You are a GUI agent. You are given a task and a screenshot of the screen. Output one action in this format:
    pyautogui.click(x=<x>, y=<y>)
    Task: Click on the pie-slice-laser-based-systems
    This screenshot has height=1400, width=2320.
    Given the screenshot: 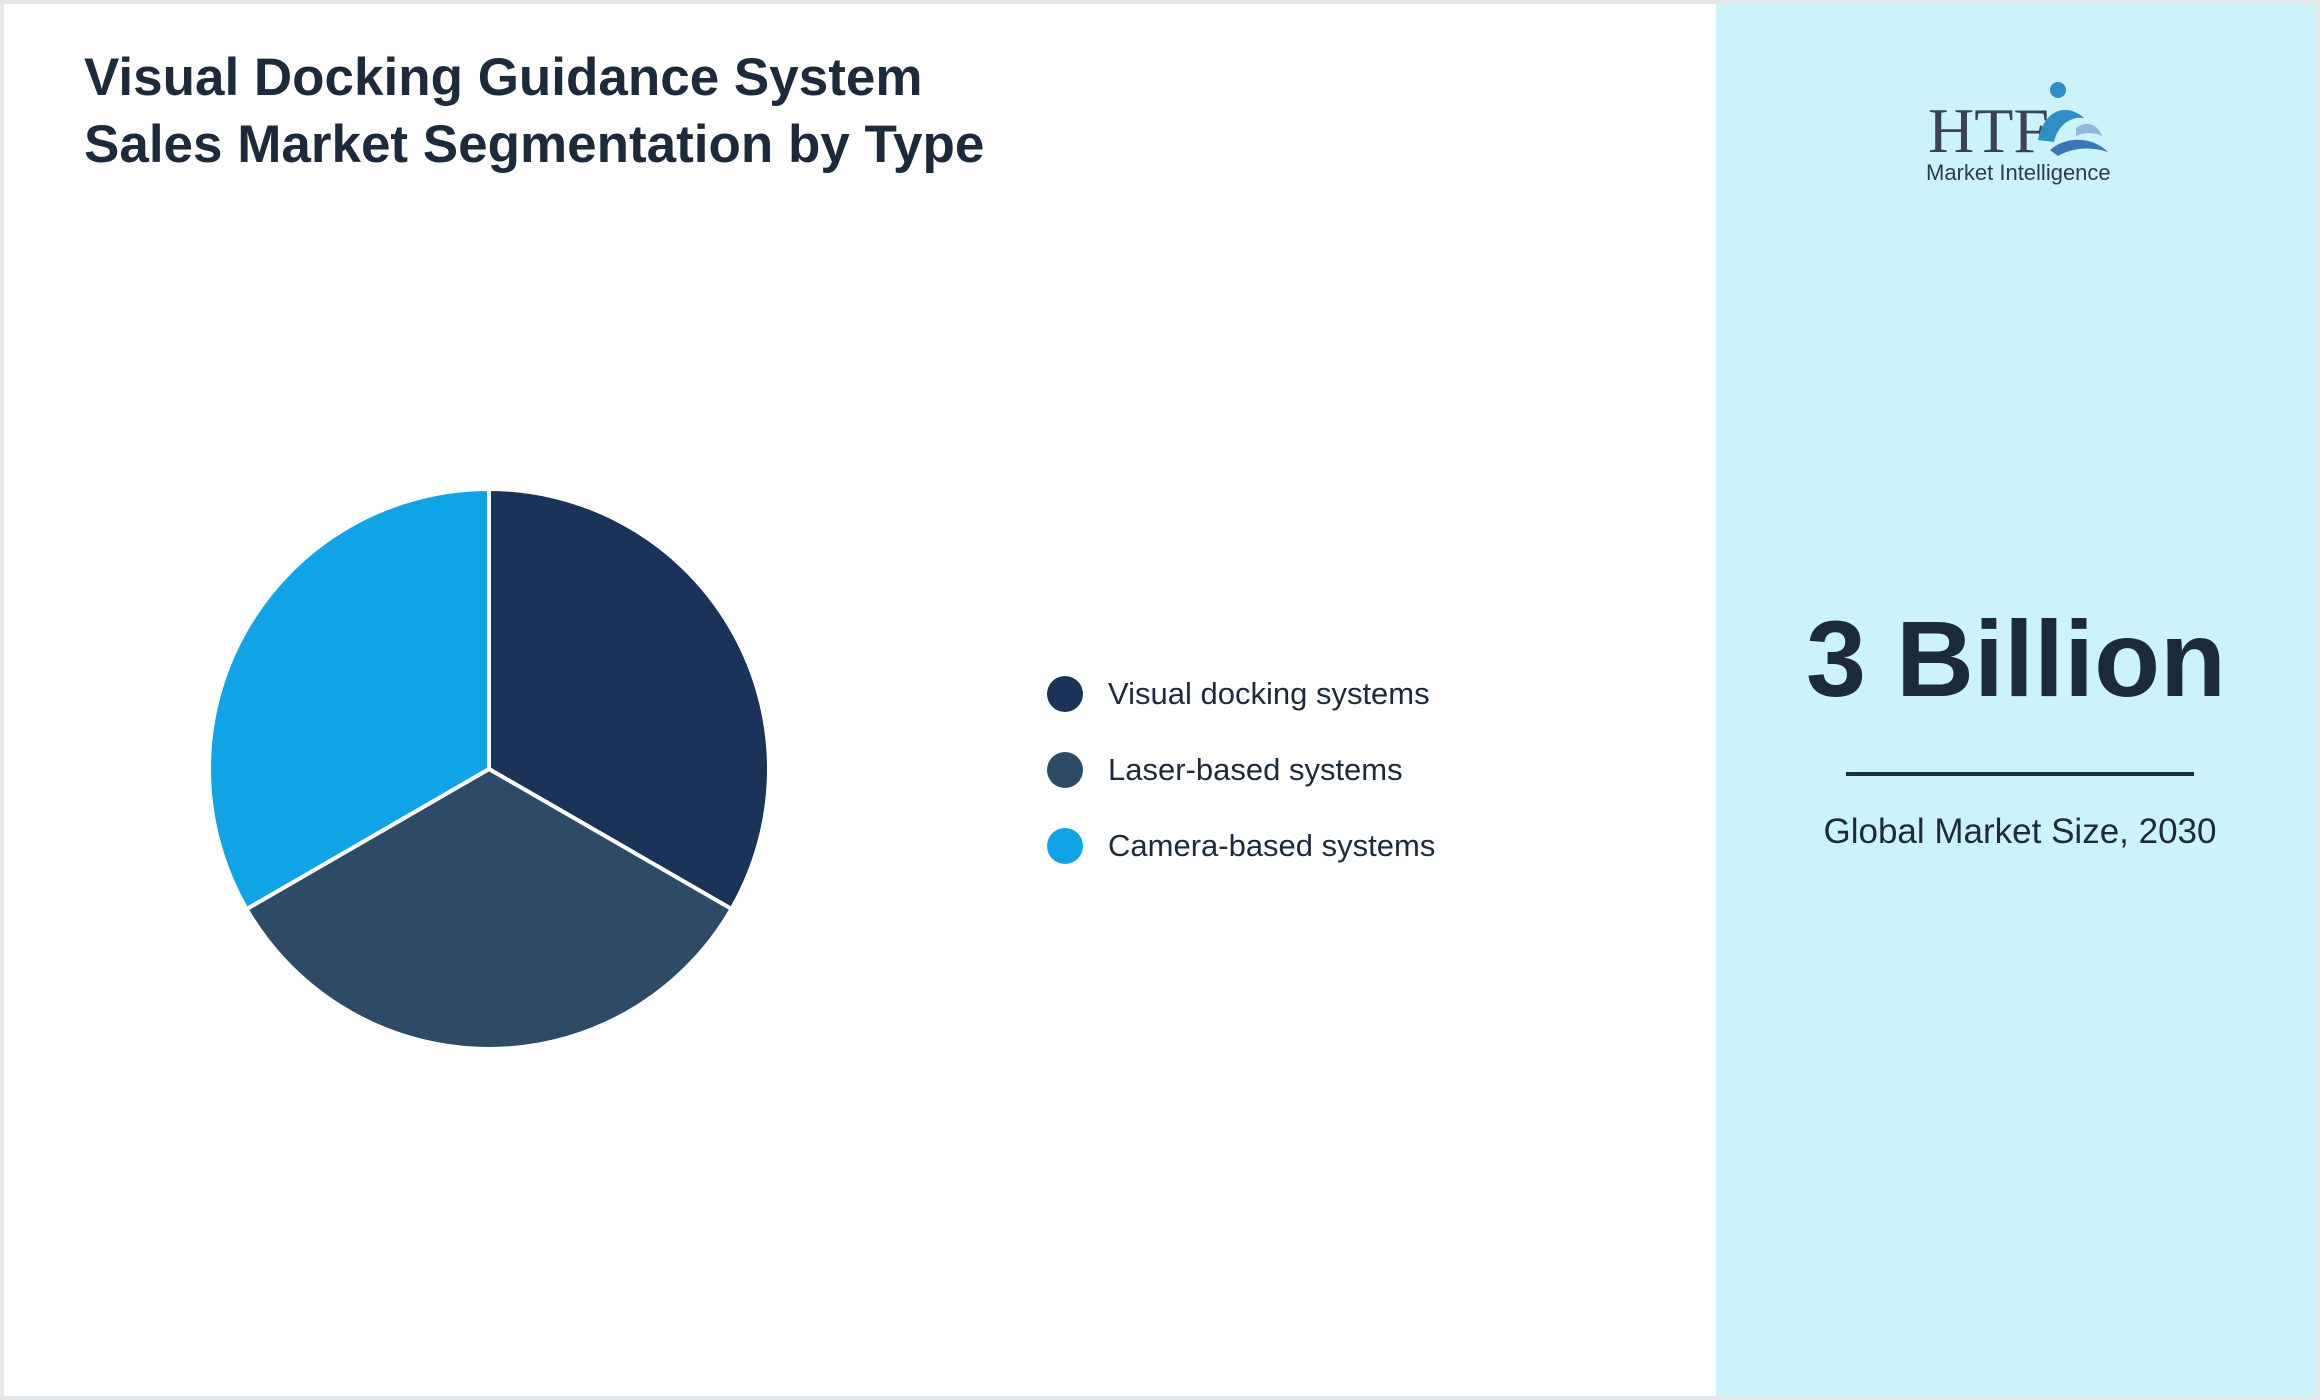 What is the action you would take?
    pyautogui.click(x=489, y=909)
    